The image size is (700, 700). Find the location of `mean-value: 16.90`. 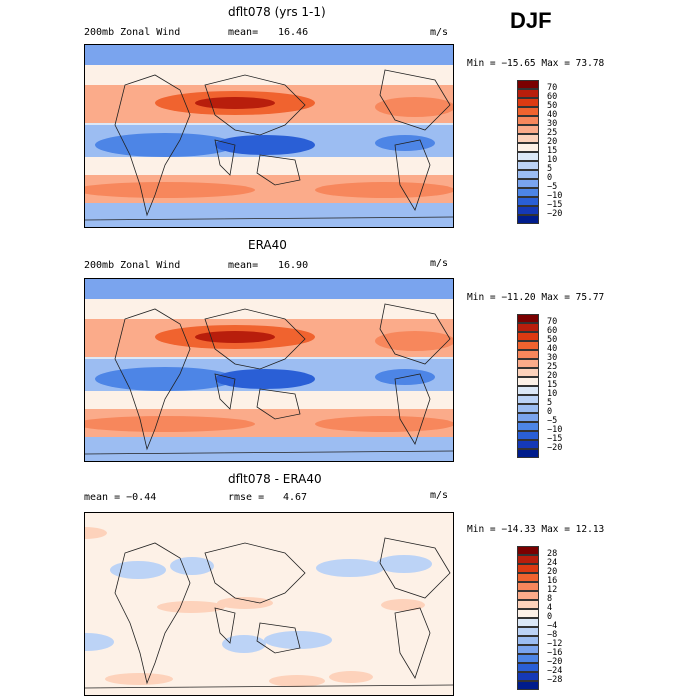

mean-value: 16.90 is located at coordinates (293, 265).